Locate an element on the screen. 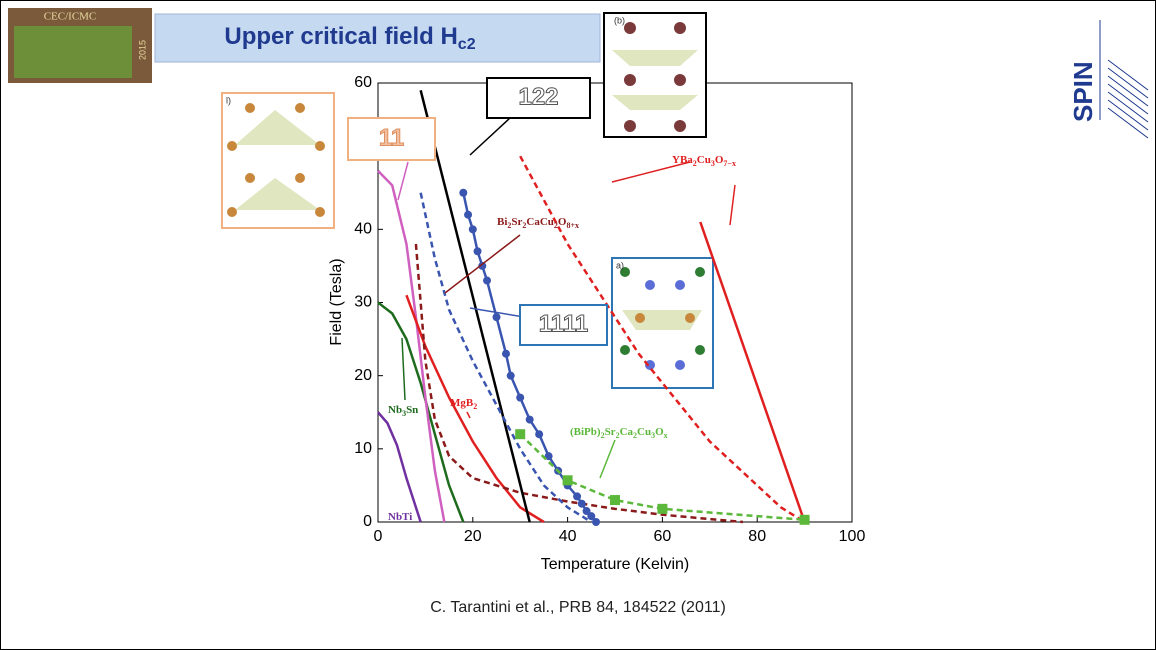  annotation: Nb3Sn is located at coordinates (403, 411).